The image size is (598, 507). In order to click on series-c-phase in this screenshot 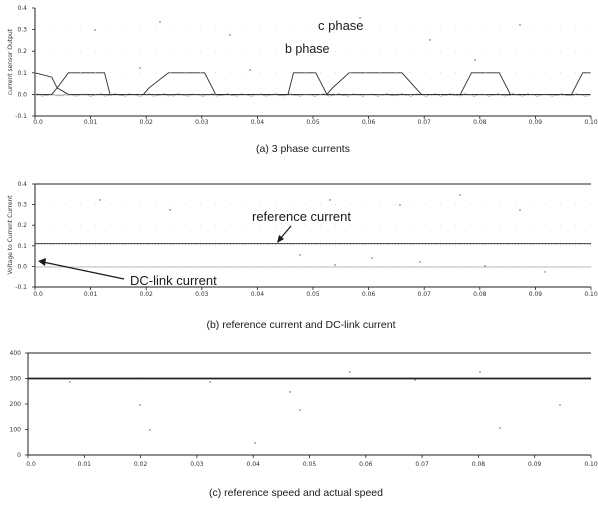, I will do `click(312, 83)`.